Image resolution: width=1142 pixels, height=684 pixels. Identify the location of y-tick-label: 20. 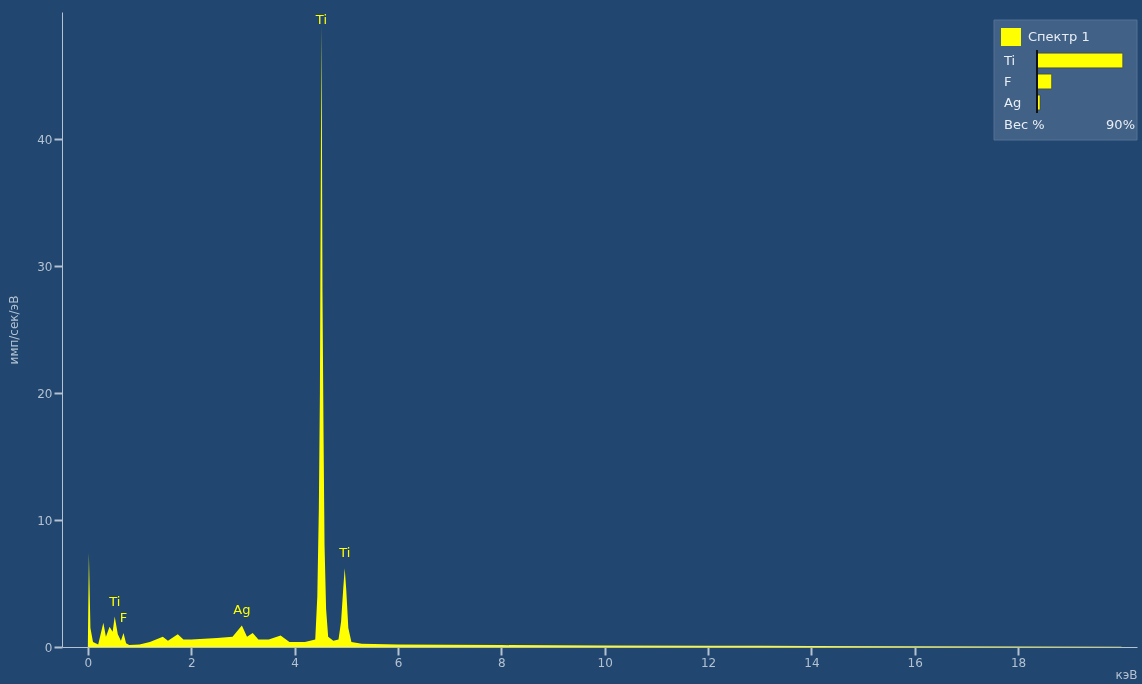
(45, 393).